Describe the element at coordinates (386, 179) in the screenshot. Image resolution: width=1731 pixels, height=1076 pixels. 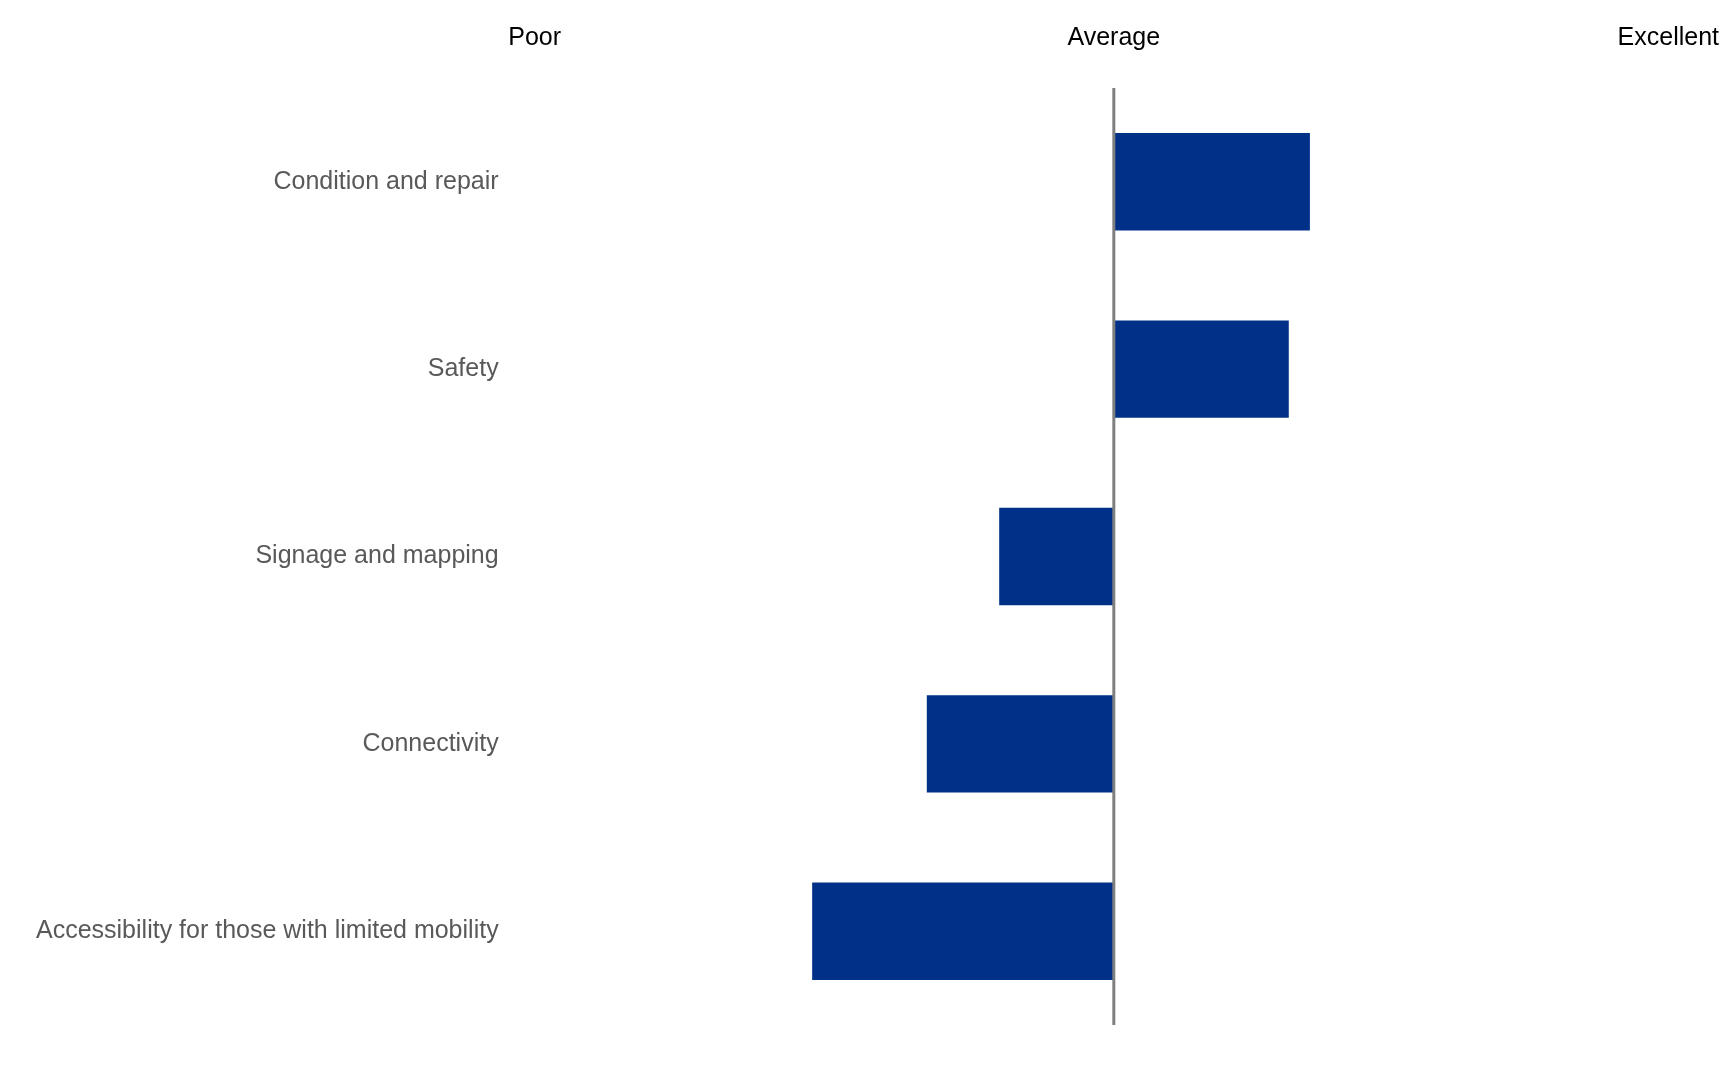
I see `y-tick-label: Condition and repair` at that location.